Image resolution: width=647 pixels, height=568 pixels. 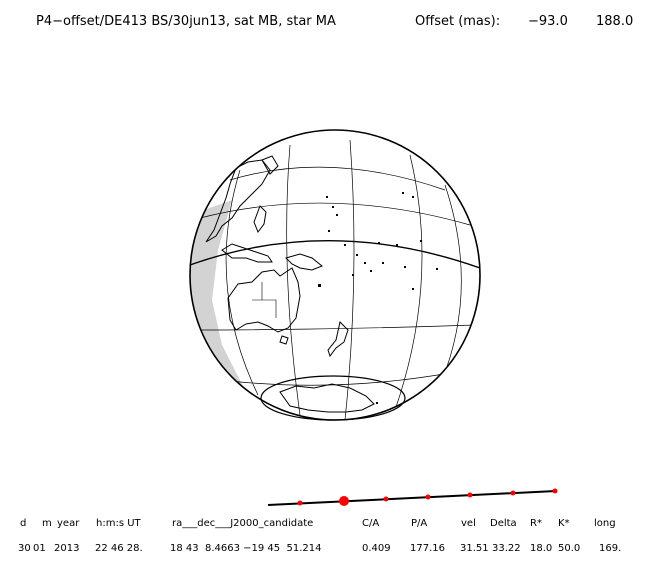 I want to click on val-year: 2013, so click(x=67, y=548).